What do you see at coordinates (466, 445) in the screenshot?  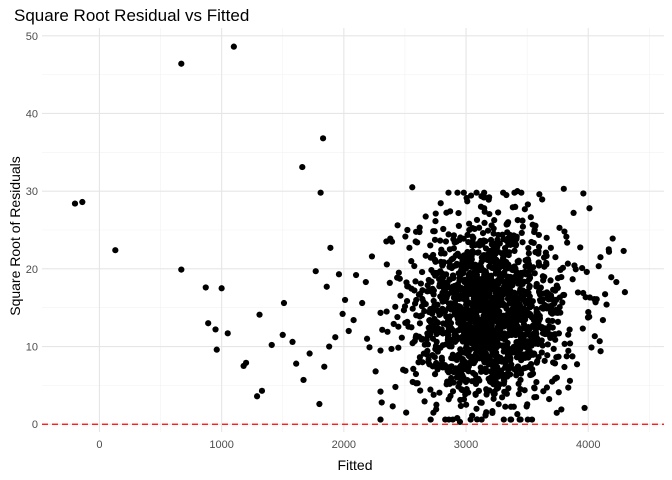 I see `x-tick-label: 3000` at bounding box center [466, 445].